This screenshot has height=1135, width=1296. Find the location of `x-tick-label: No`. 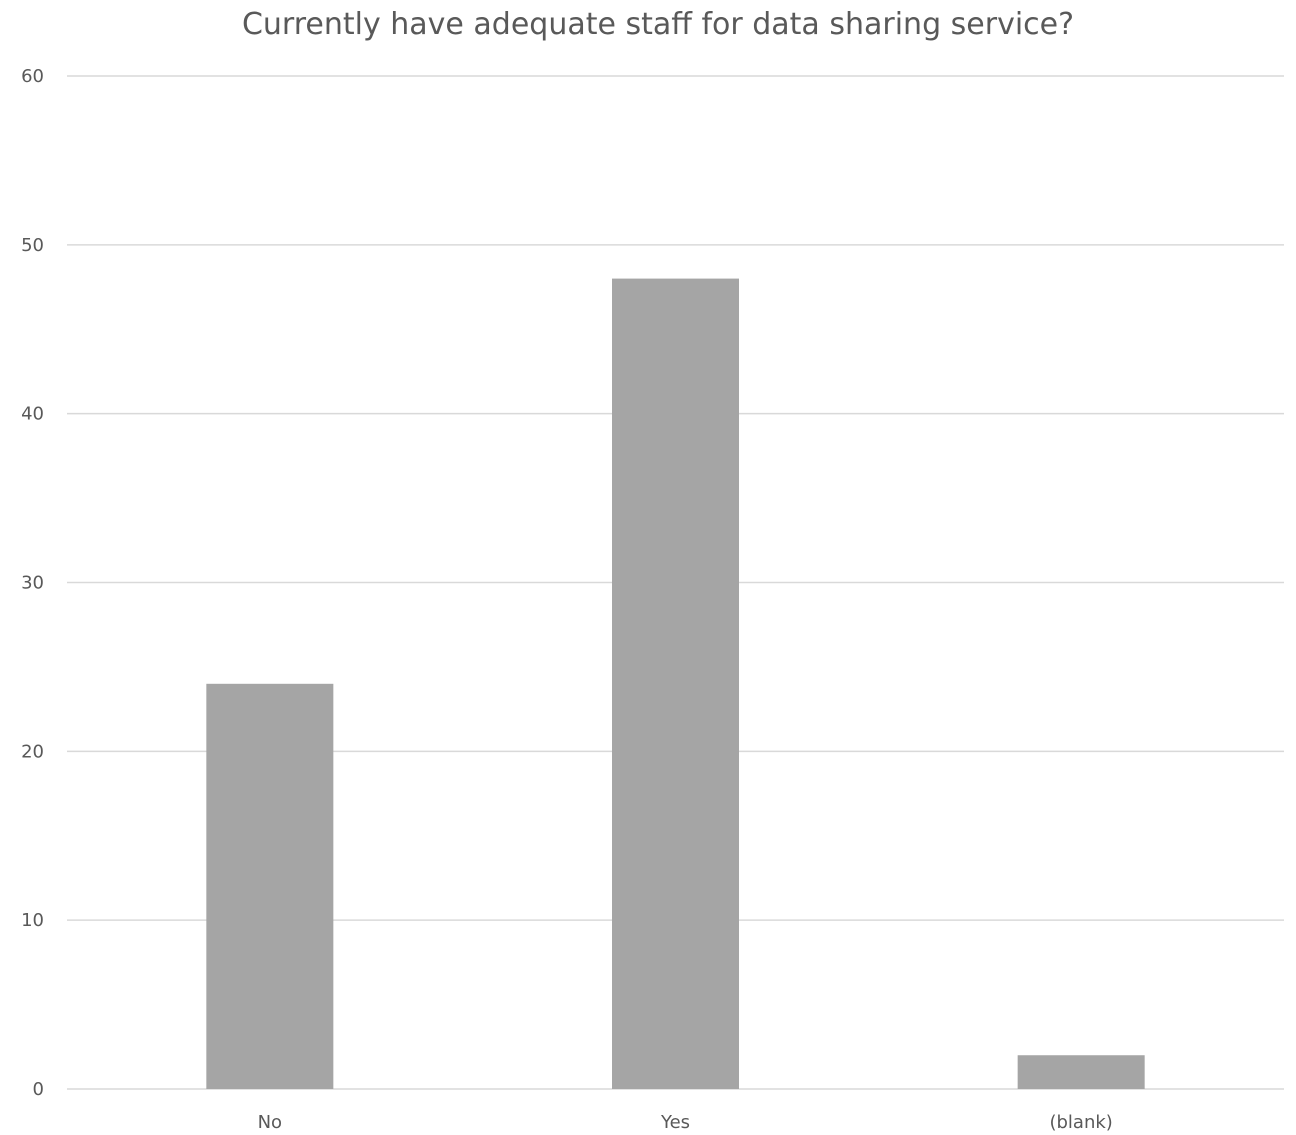

x-tick-label: No is located at coordinates (270, 1122).